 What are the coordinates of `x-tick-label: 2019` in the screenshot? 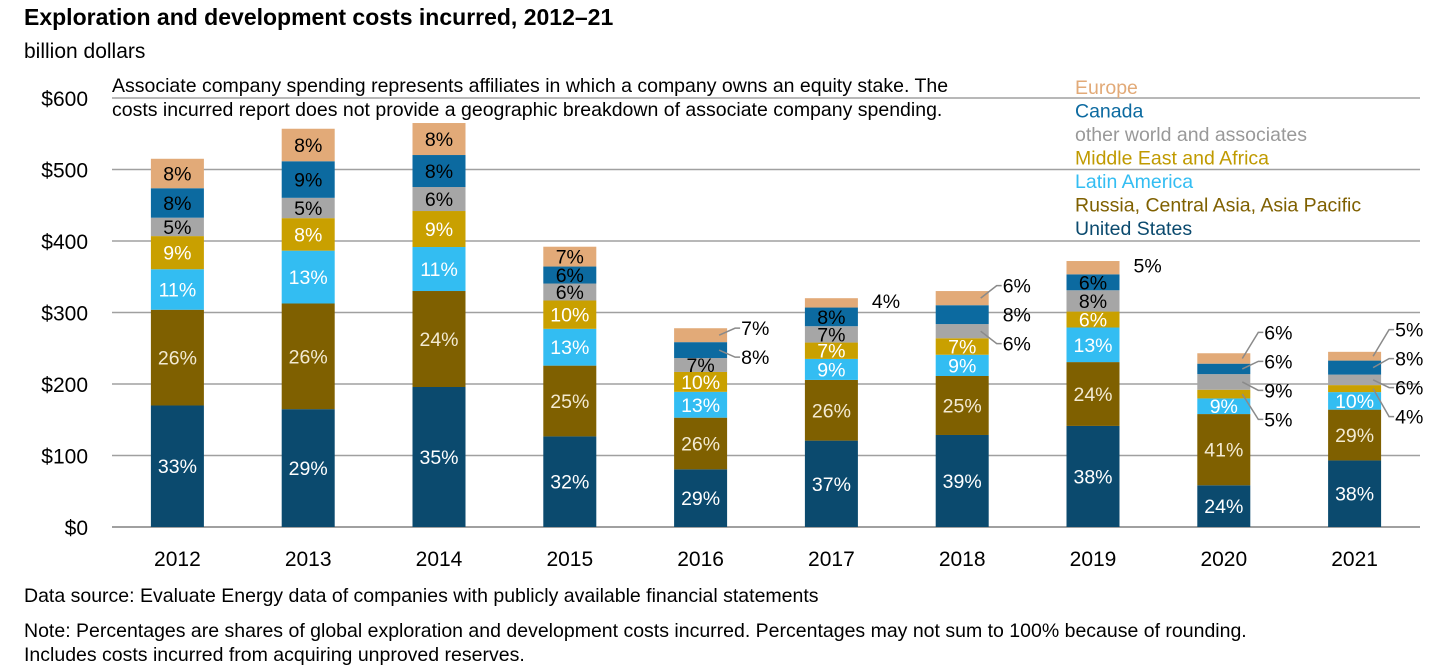 It's located at (1093, 559).